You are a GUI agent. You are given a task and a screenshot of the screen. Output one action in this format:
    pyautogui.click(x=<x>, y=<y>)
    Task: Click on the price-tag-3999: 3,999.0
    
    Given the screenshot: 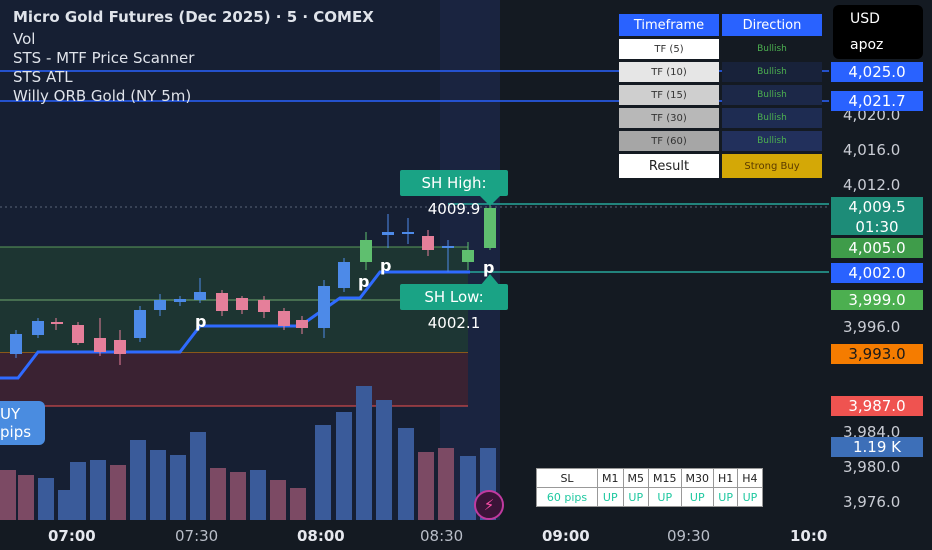 What is the action you would take?
    pyautogui.click(x=877, y=300)
    